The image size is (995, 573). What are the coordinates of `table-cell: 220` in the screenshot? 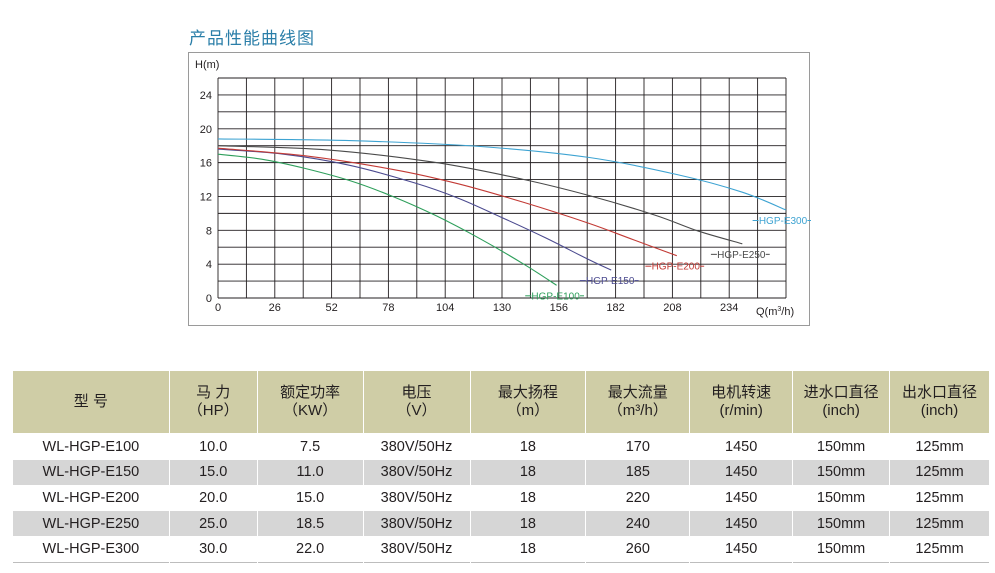 It's located at (638, 498).